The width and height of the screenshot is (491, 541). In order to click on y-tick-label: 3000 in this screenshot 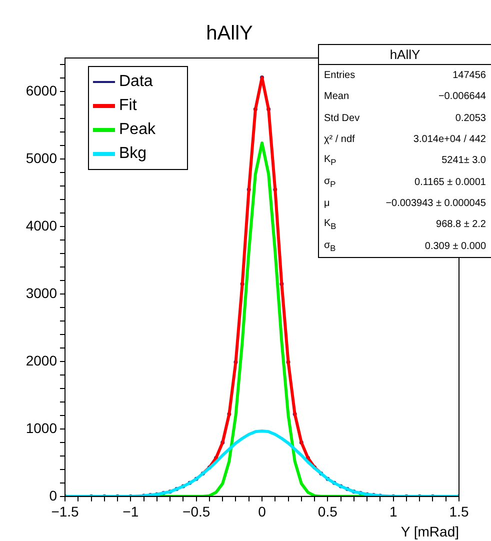, I will do `click(42, 292)`.